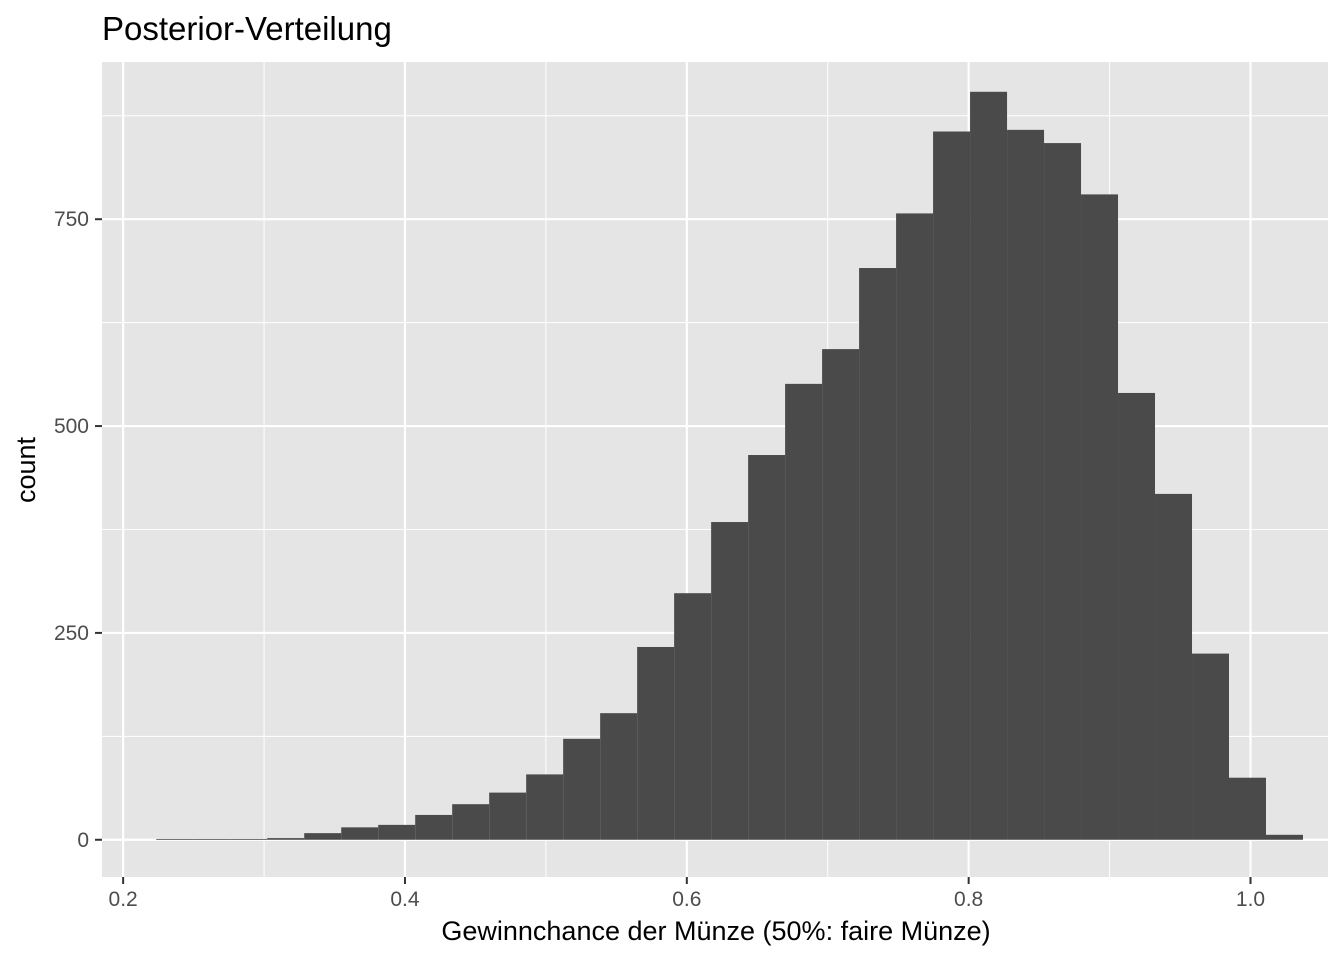 The image size is (1344, 965). I want to click on y-tick-label: 750, so click(71, 219).